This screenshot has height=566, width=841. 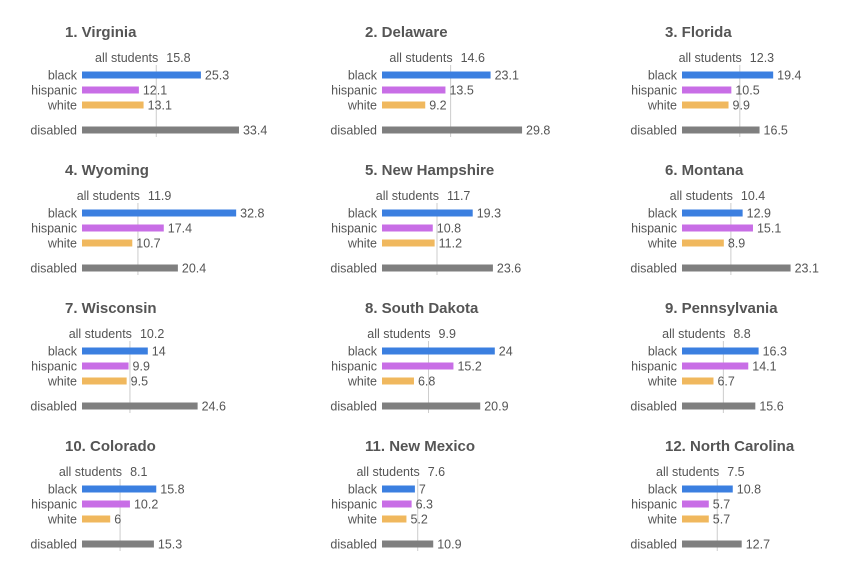 I want to click on bar-value-disabled: 23.6, so click(x=509, y=269).